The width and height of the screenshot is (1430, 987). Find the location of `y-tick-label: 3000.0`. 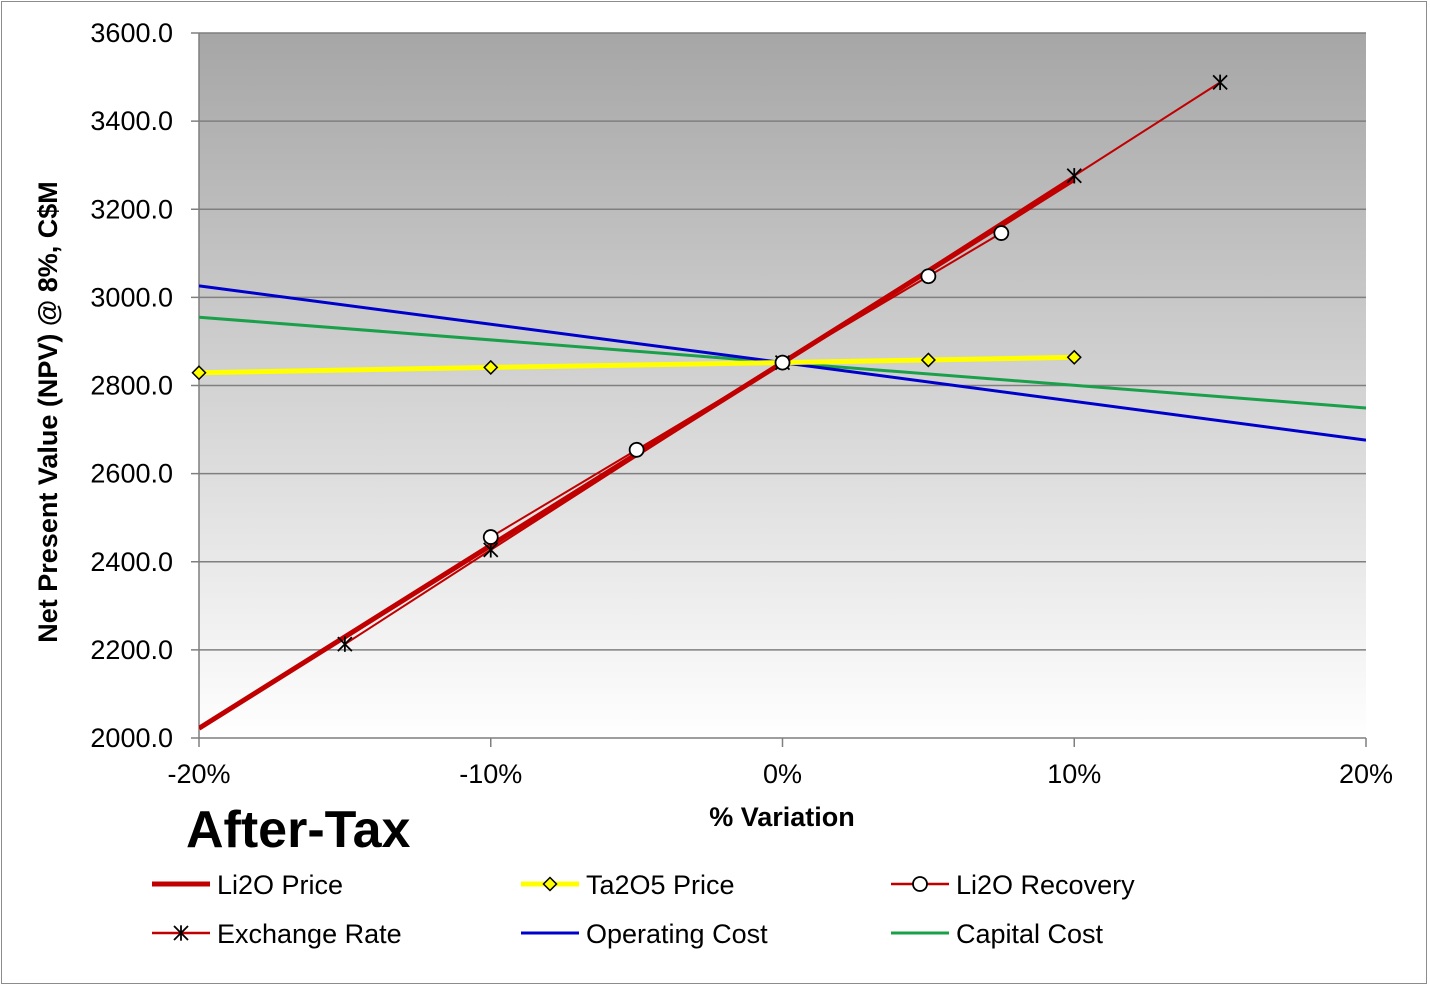

y-tick-label: 3000.0 is located at coordinates (131, 297).